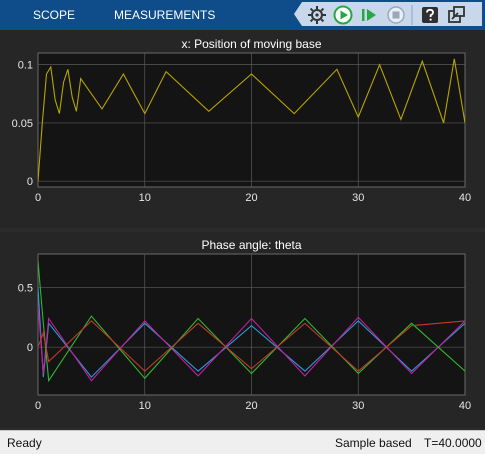 This screenshot has height=454, width=485. I want to click on chart-title: Phase angle: theta, so click(251, 245).